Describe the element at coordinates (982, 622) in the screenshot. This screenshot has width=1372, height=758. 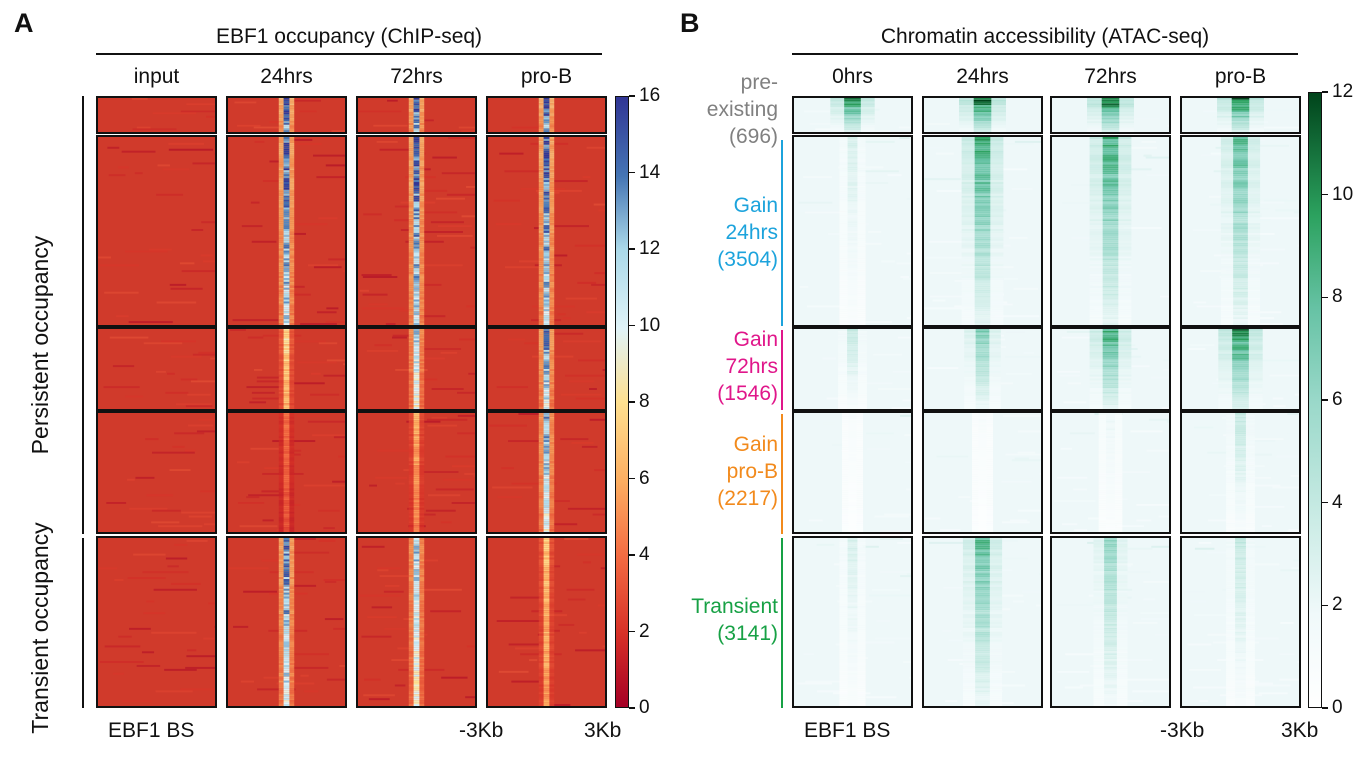
I see `heatmap-panel-b-block5-col2` at that location.